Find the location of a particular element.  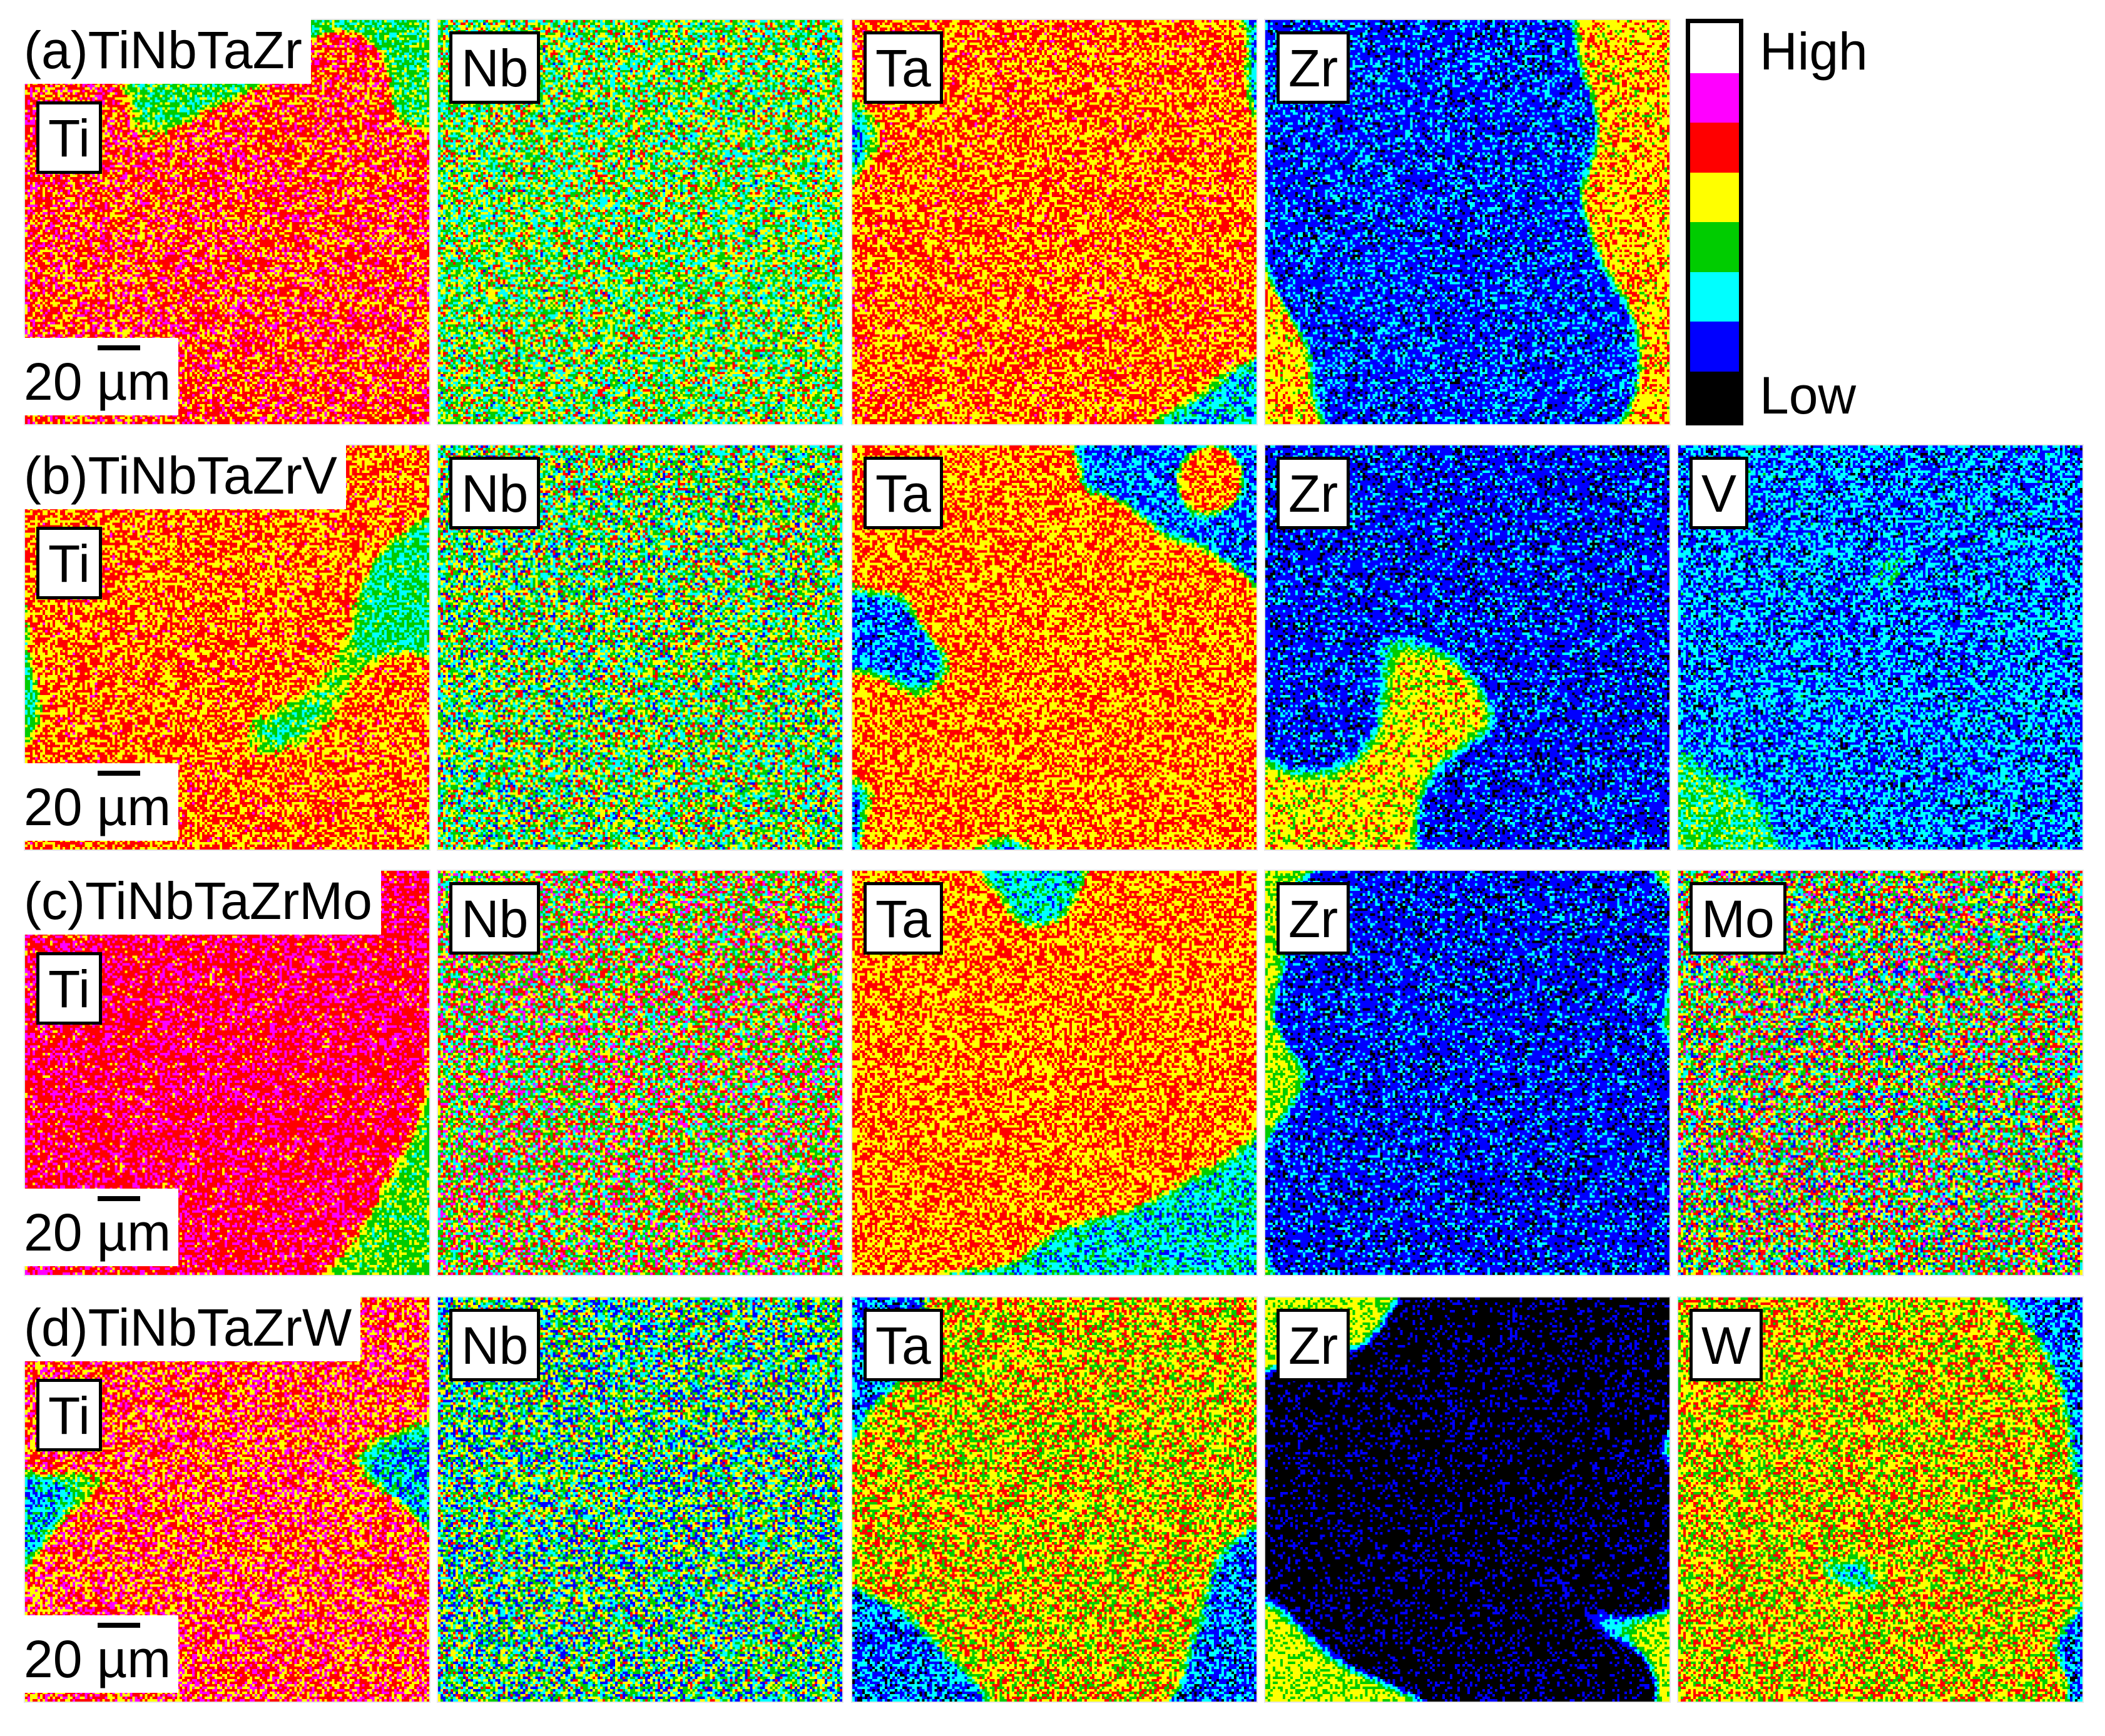

row-title-a: (a)TiNbTaZr is located at coordinates (165, 51).